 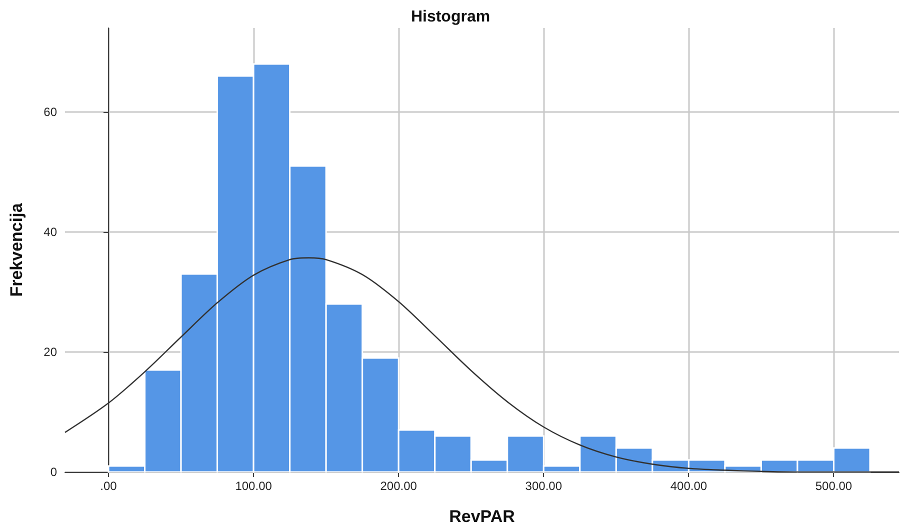 What do you see at coordinates (833, 486) in the screenshot?
I see `x-tick-label: 500.00` at bounding box center [833, 486].